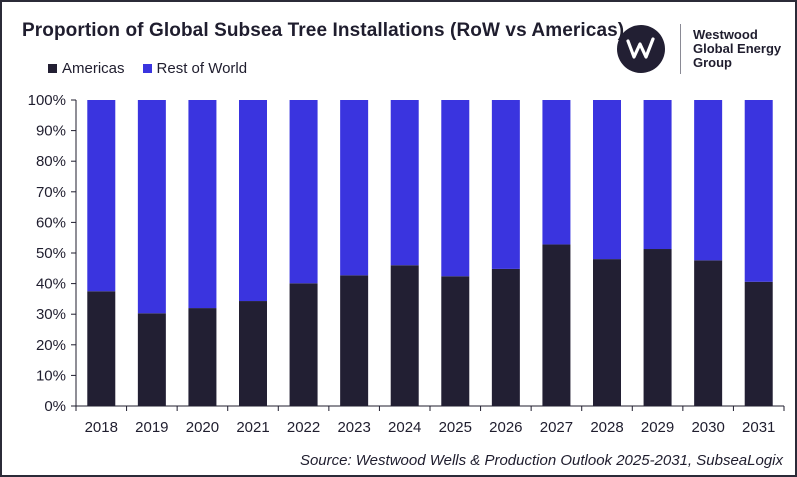 This screenshot has width=797, height=477. What do you see at coordinates (641, 49) in the screenshot?
I see `westwood-w-logo-icon` at bounding box center [641, 49].